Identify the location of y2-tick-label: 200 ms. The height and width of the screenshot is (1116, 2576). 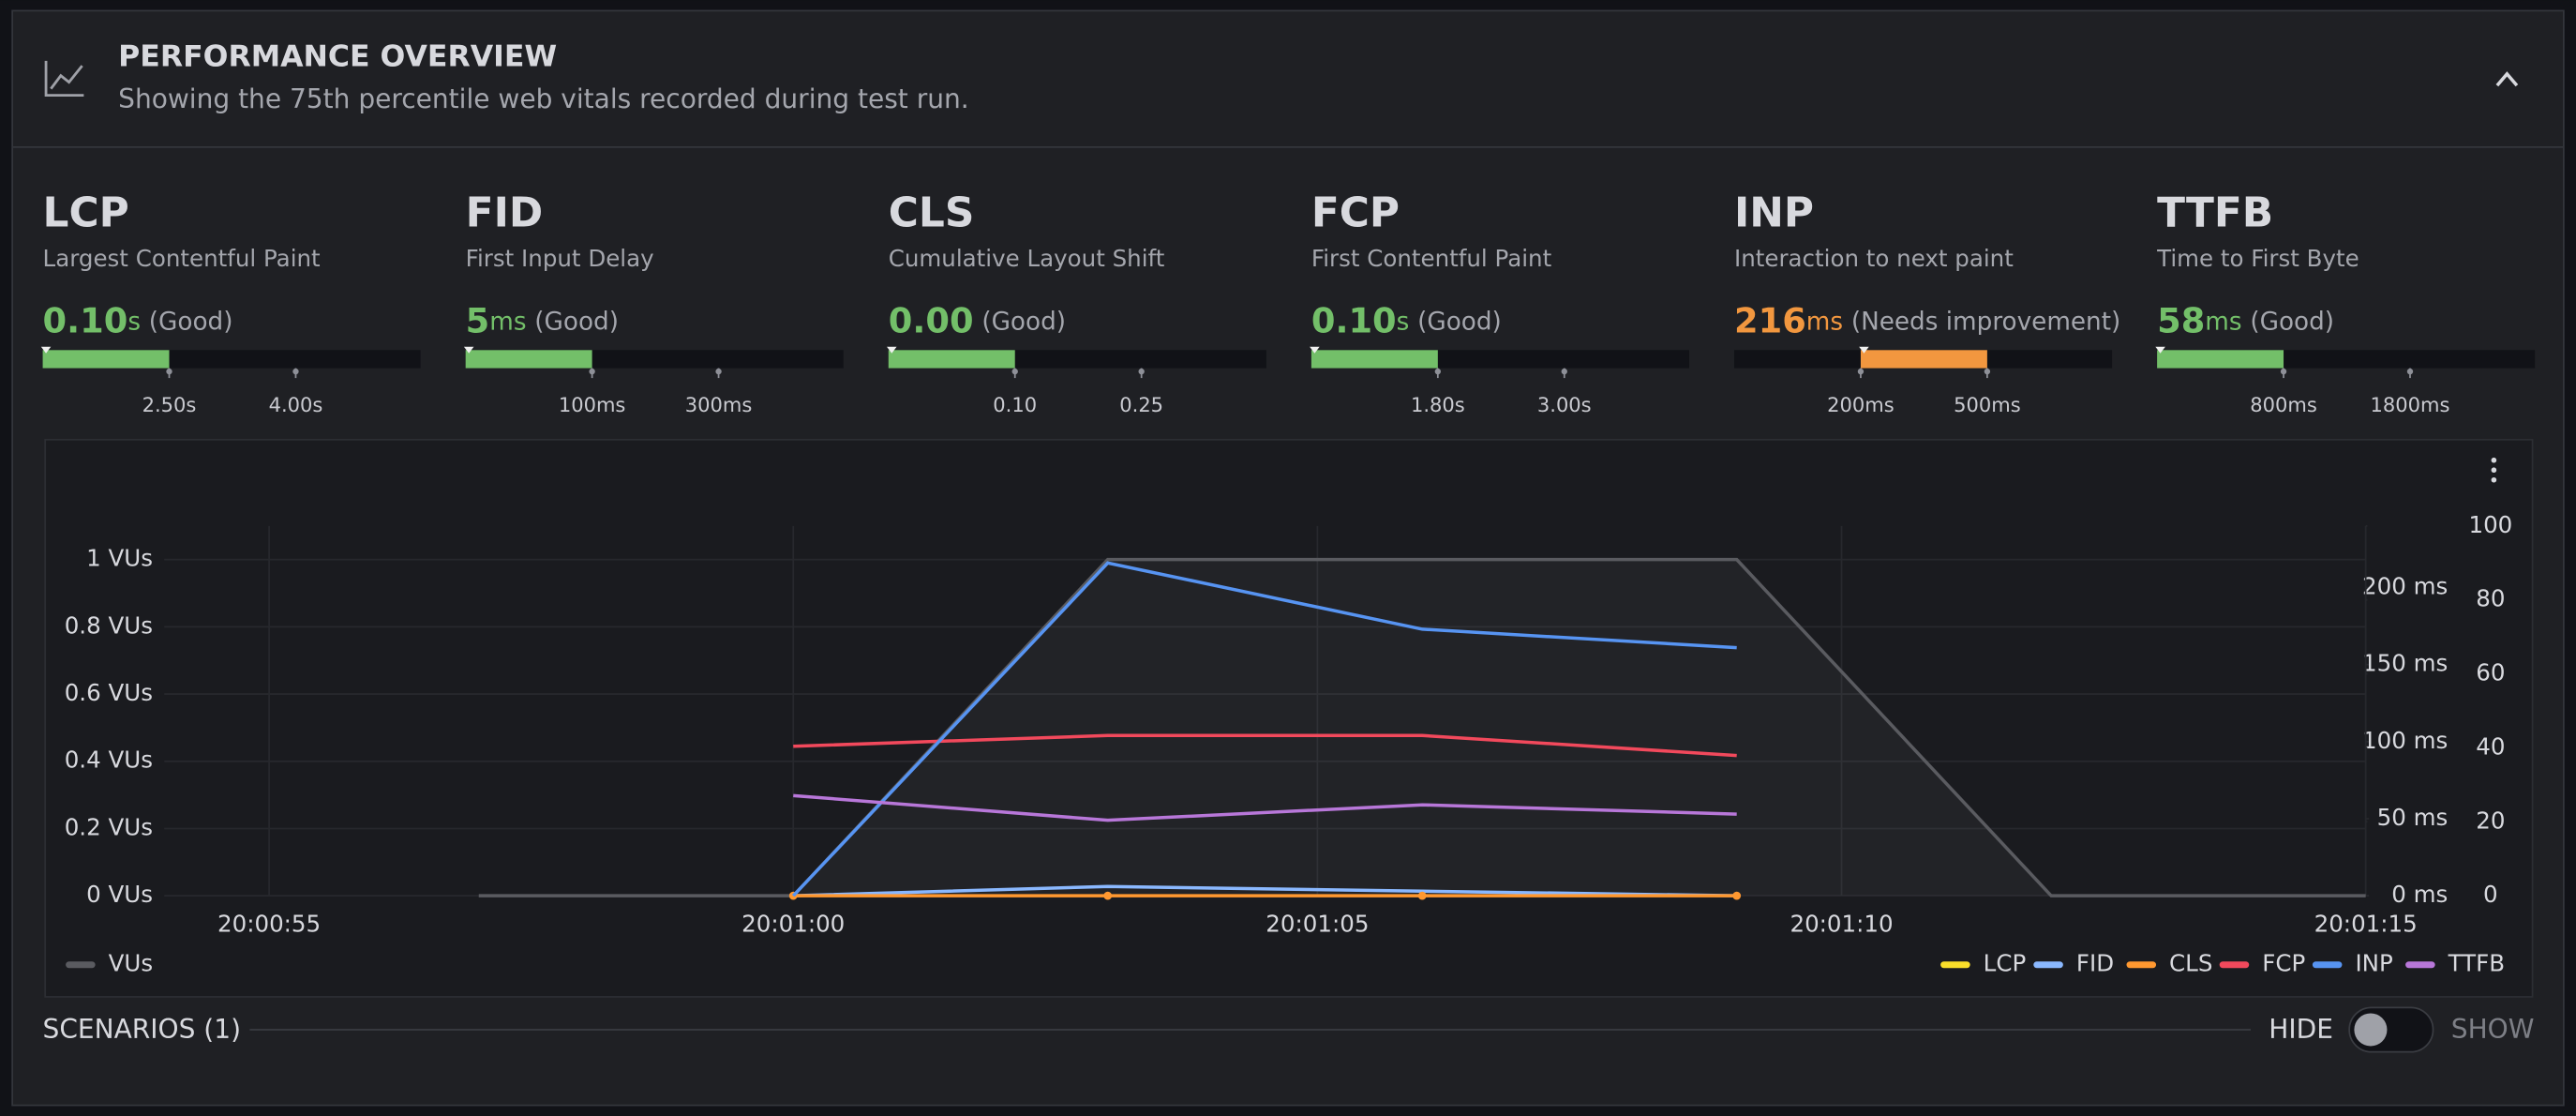
(2405, 586).